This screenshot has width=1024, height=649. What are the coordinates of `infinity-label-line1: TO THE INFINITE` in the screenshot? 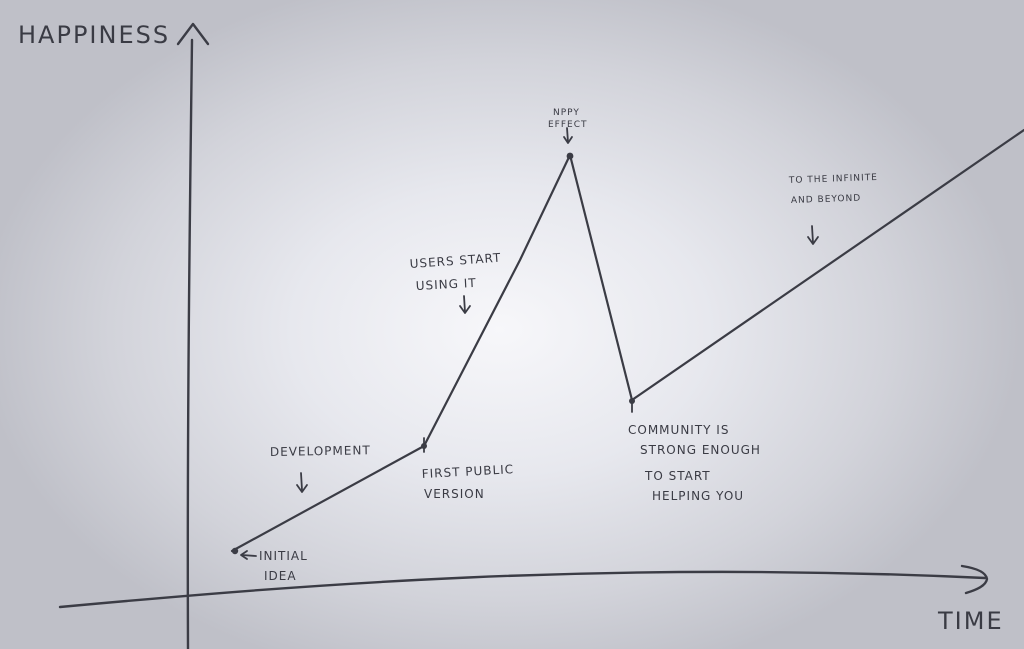 It's located at (833, 179).